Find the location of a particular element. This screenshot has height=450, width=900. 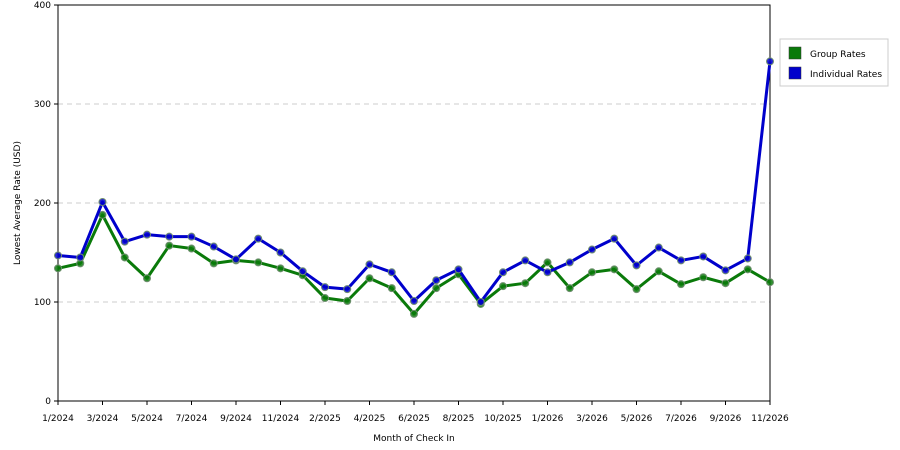

x-tick-label: 10/2025 is located at coordinates (502, 419).